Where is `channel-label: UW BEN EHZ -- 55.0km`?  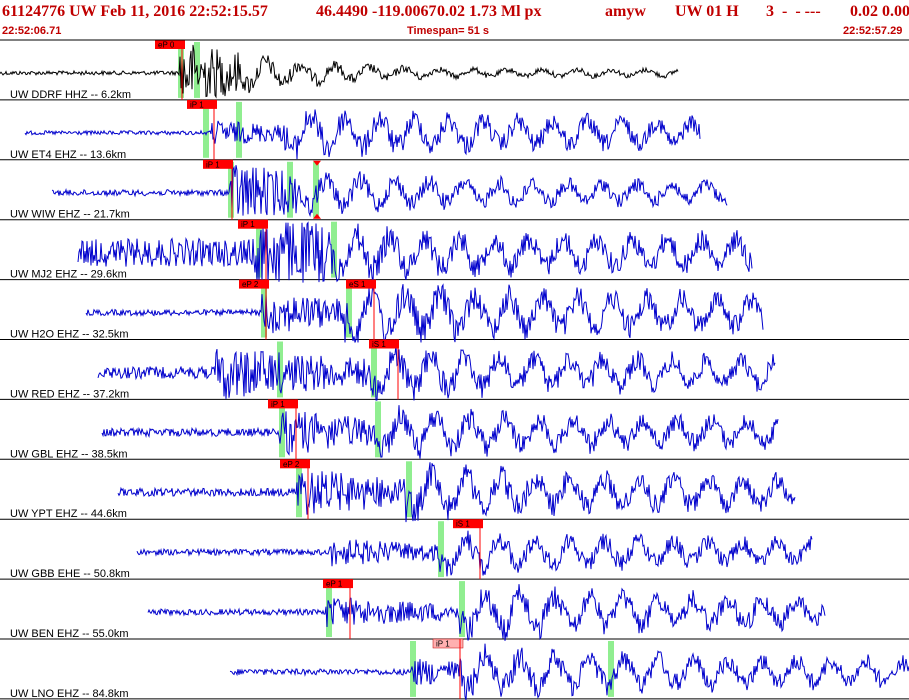
channel-label: UW BEN EHZ -- 55.0km is located at coordinates (69, 634).